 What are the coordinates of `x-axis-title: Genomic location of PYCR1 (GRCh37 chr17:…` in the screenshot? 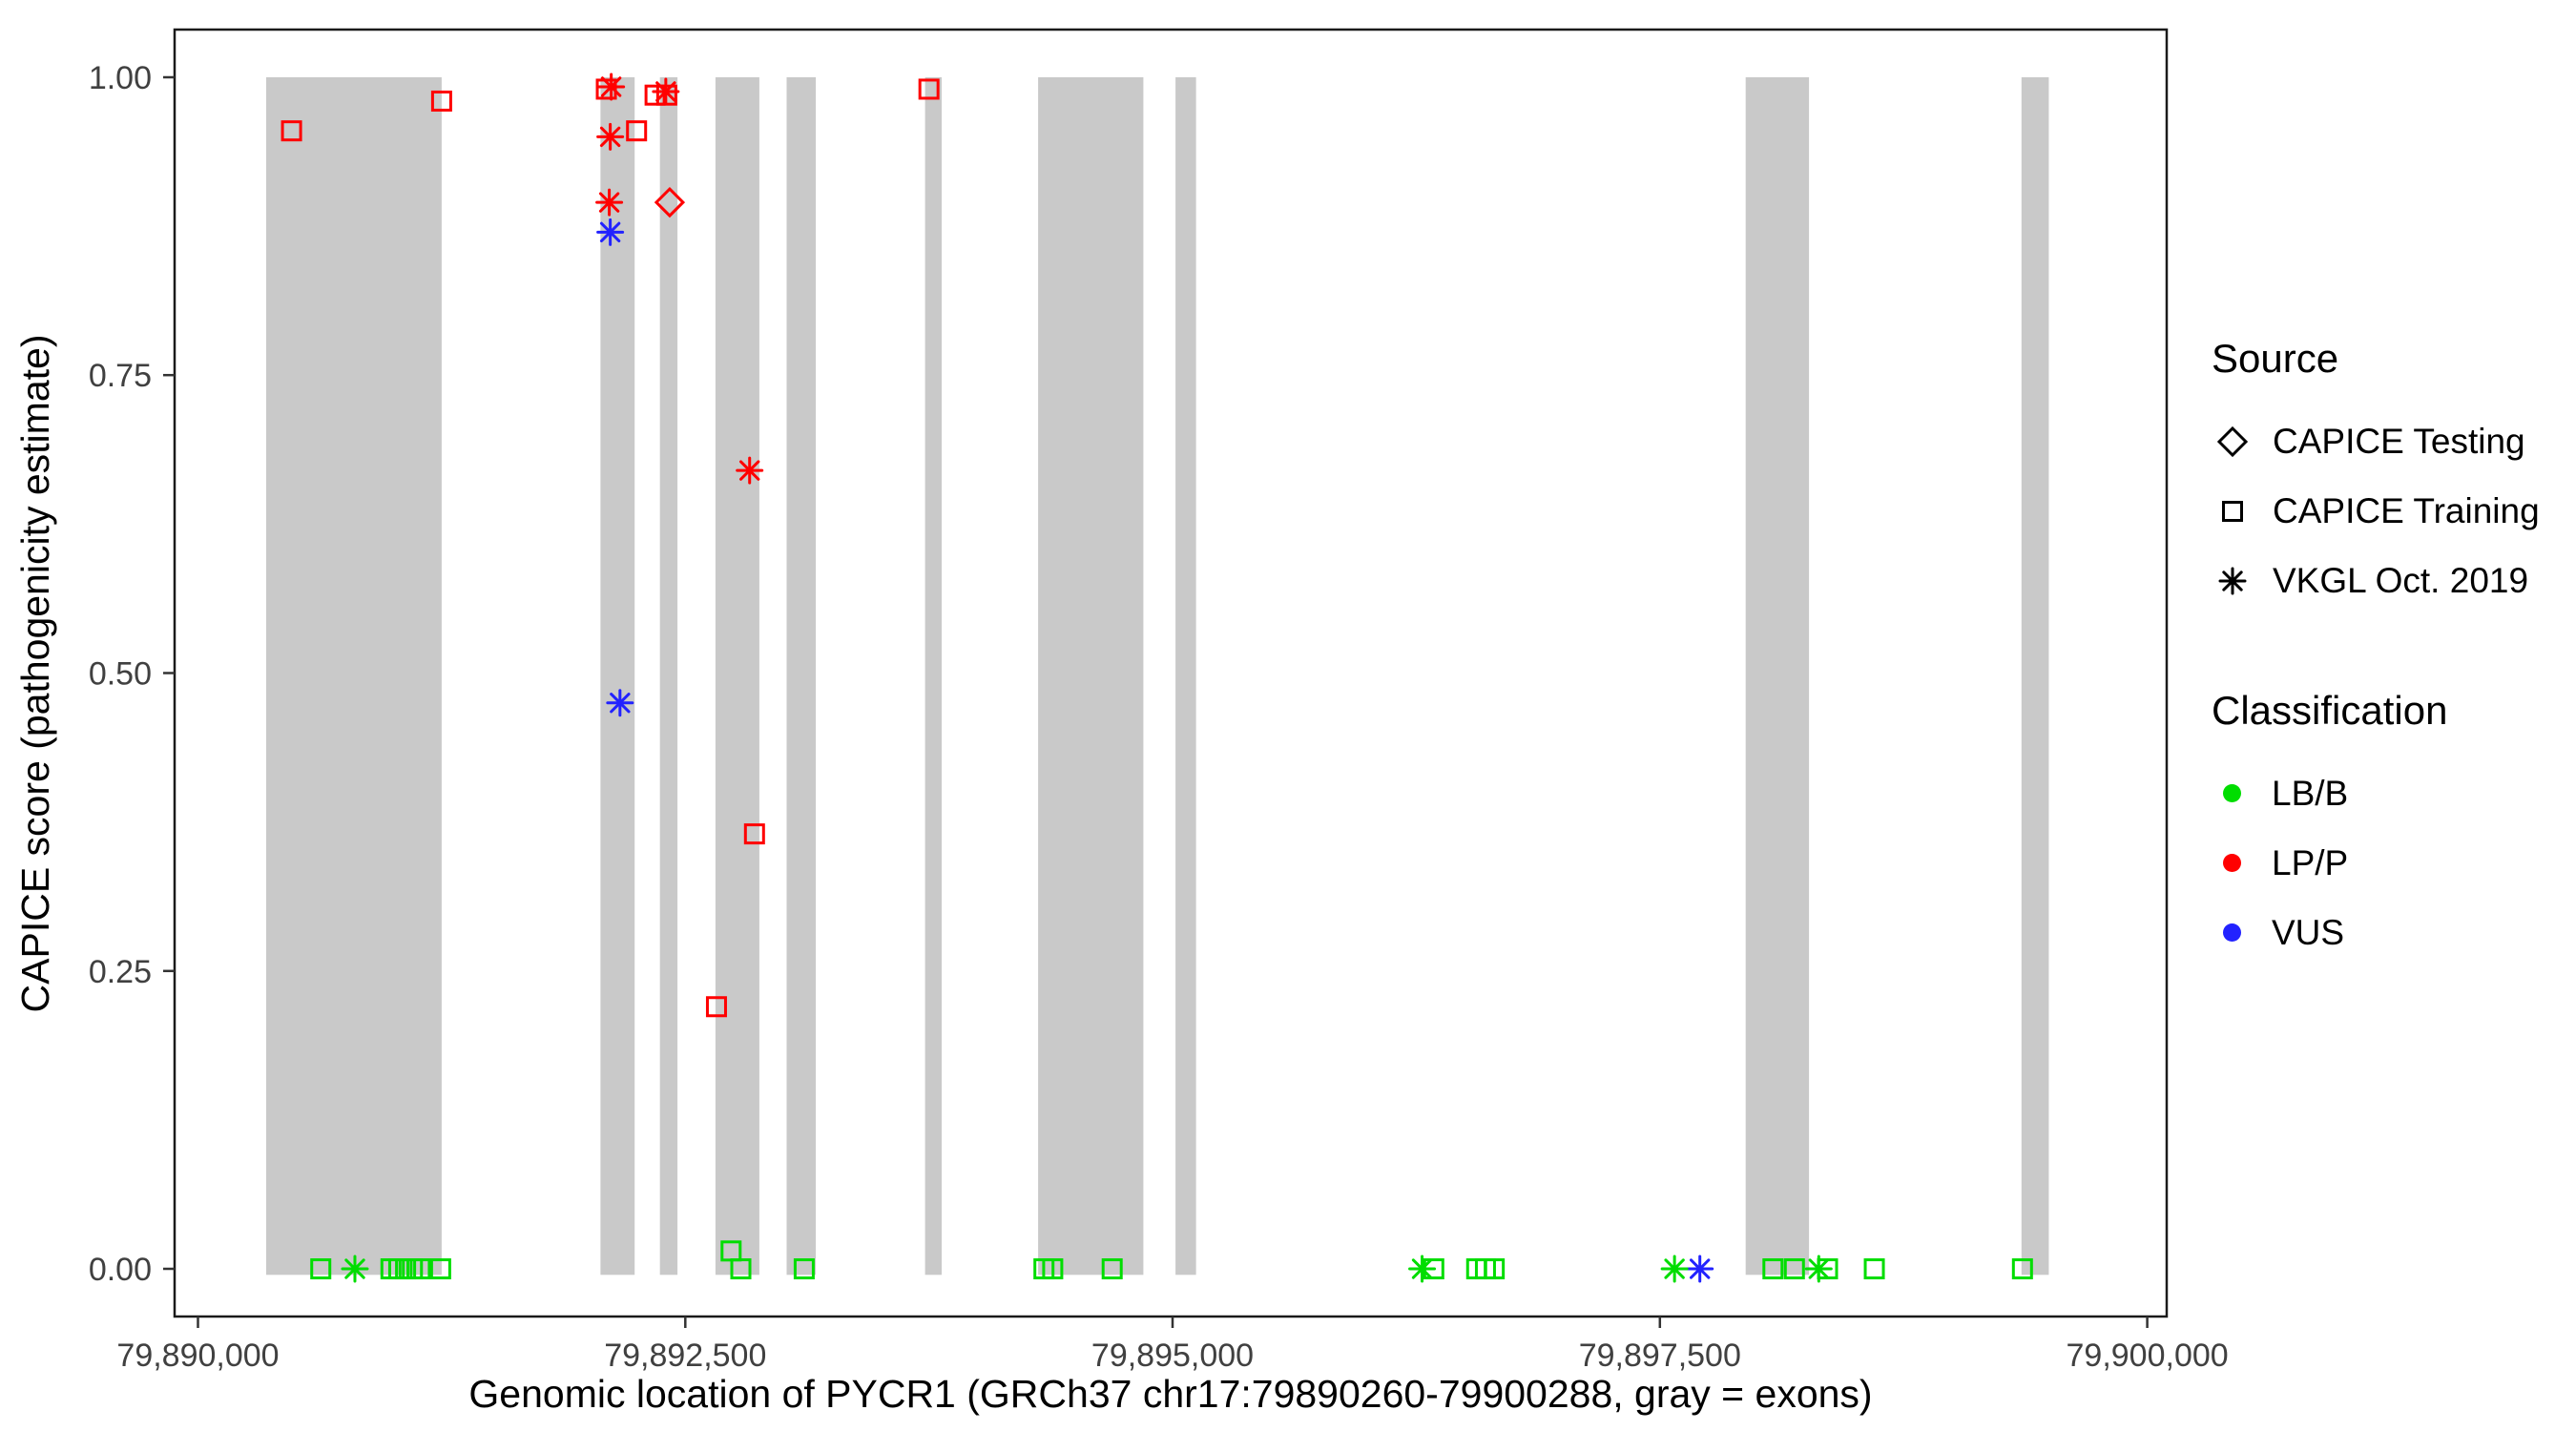 It's located at (1170, 1394).